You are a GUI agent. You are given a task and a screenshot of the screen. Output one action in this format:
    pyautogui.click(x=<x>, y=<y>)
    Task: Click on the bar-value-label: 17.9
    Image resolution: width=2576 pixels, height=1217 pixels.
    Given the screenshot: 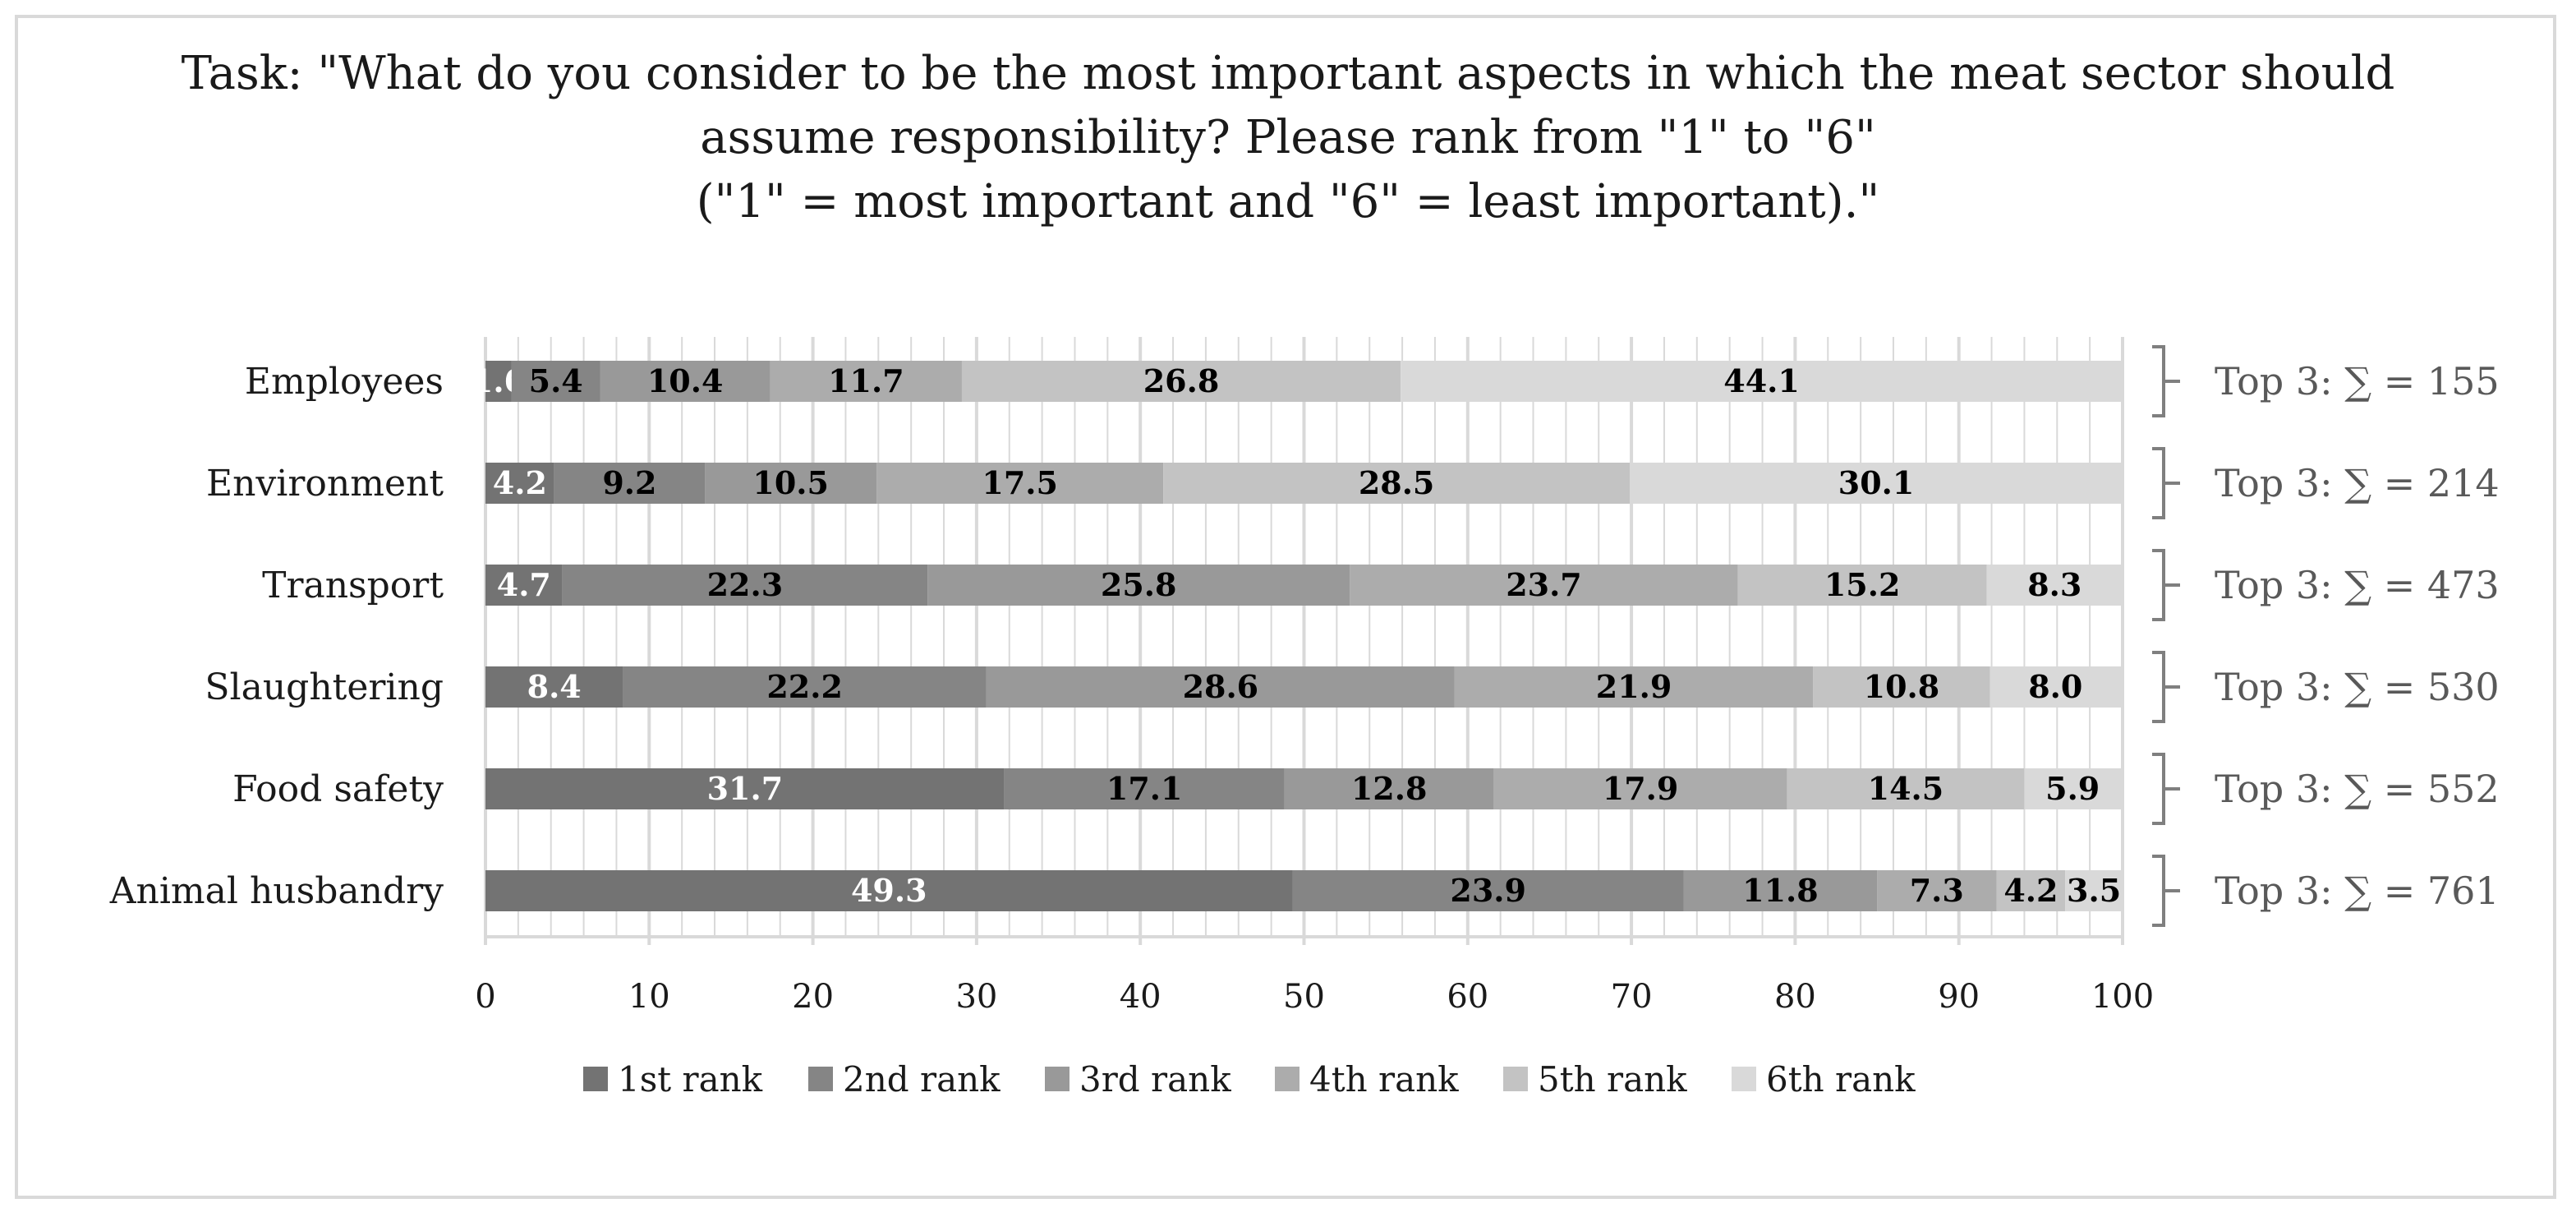 What is the action you would take?
    pyautogui.click(x=1641, y=788)
    